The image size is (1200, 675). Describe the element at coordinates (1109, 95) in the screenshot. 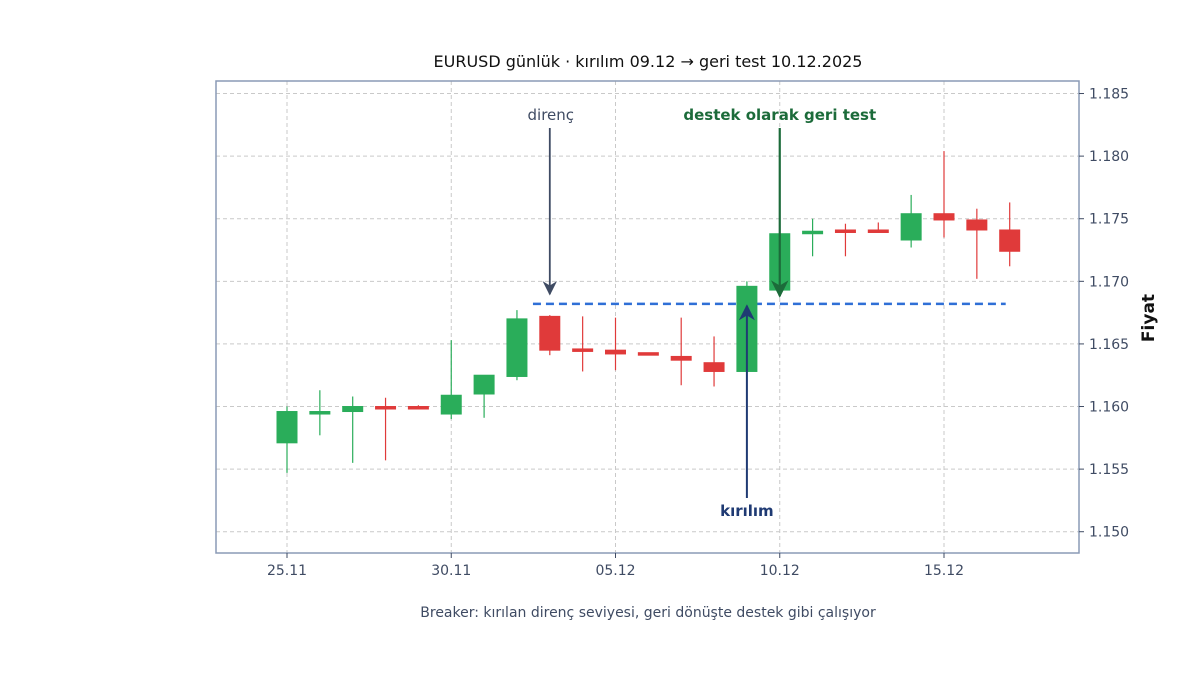

I see `y-tick-label: 1.185` at that location.